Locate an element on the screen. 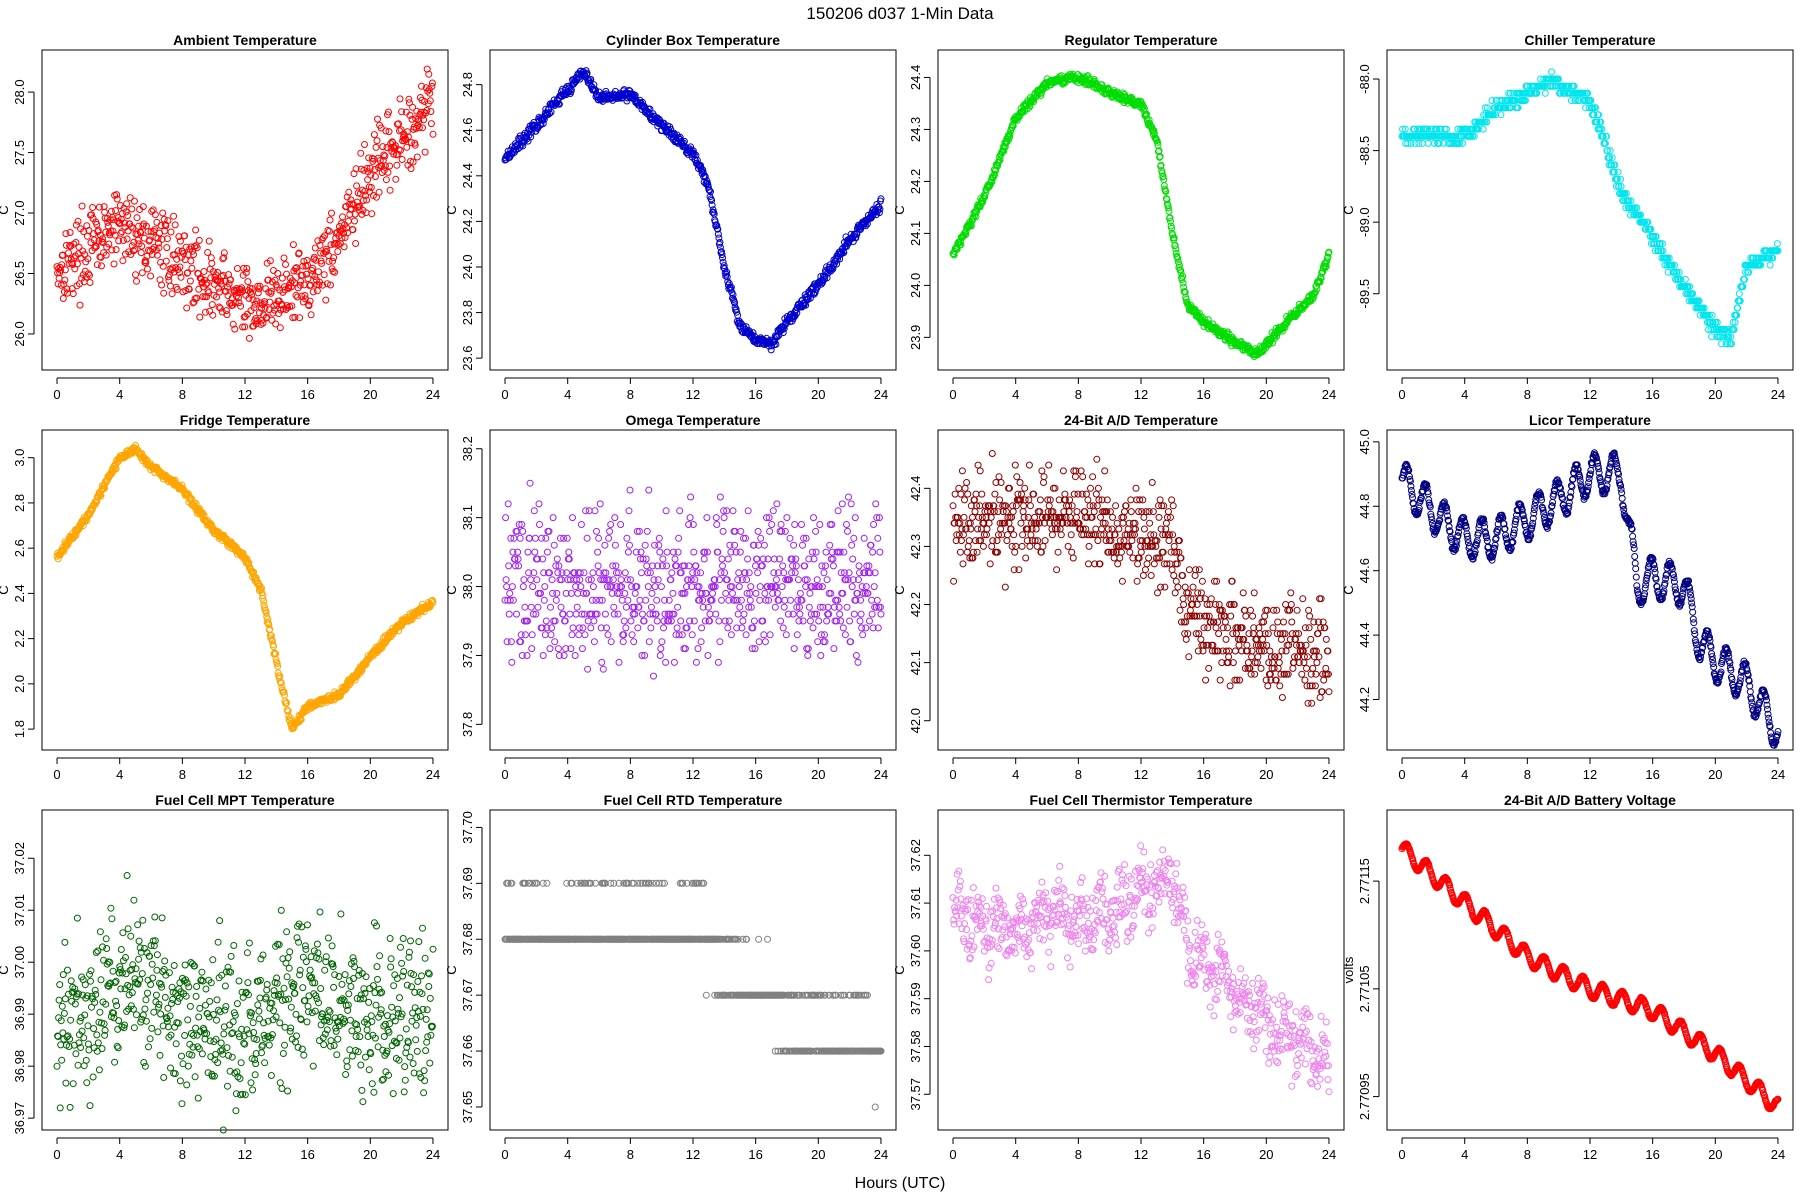 Image resolution: width=1800 pixels, height=1200 pixels. x-tick-label: 20 is located at coordinates (1266, 774).